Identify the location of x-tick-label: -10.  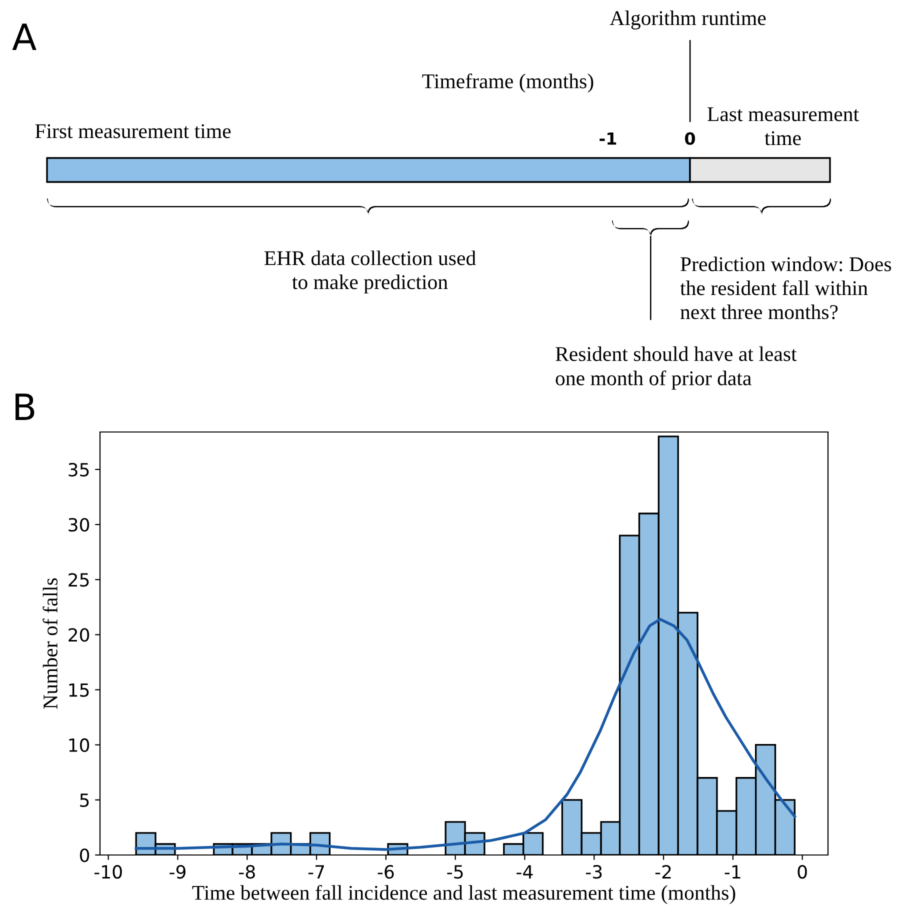
(108, 872).